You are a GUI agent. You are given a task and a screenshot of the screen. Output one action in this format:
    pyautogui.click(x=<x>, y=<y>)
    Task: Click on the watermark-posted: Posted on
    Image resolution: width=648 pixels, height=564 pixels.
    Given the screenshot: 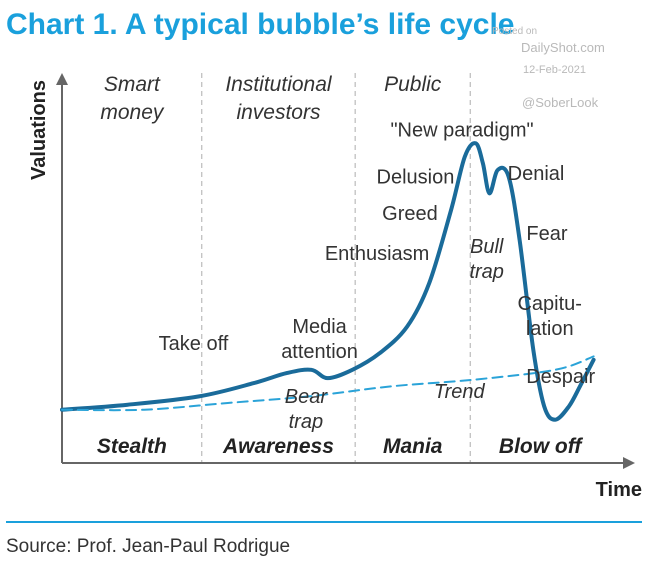 What is the action you would take?
    pyautogui.click(x=515, y=31)
    